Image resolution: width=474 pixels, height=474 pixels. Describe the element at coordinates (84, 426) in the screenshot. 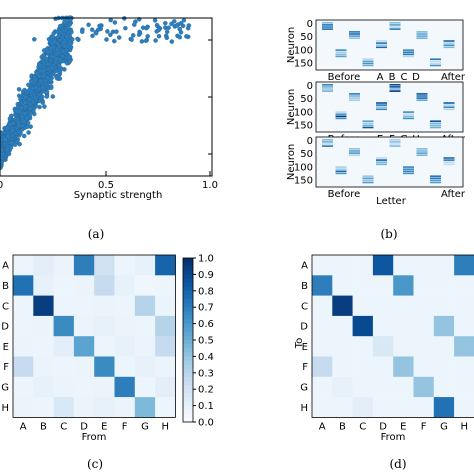

I see `heatmap-xtick-label: D` at that location.